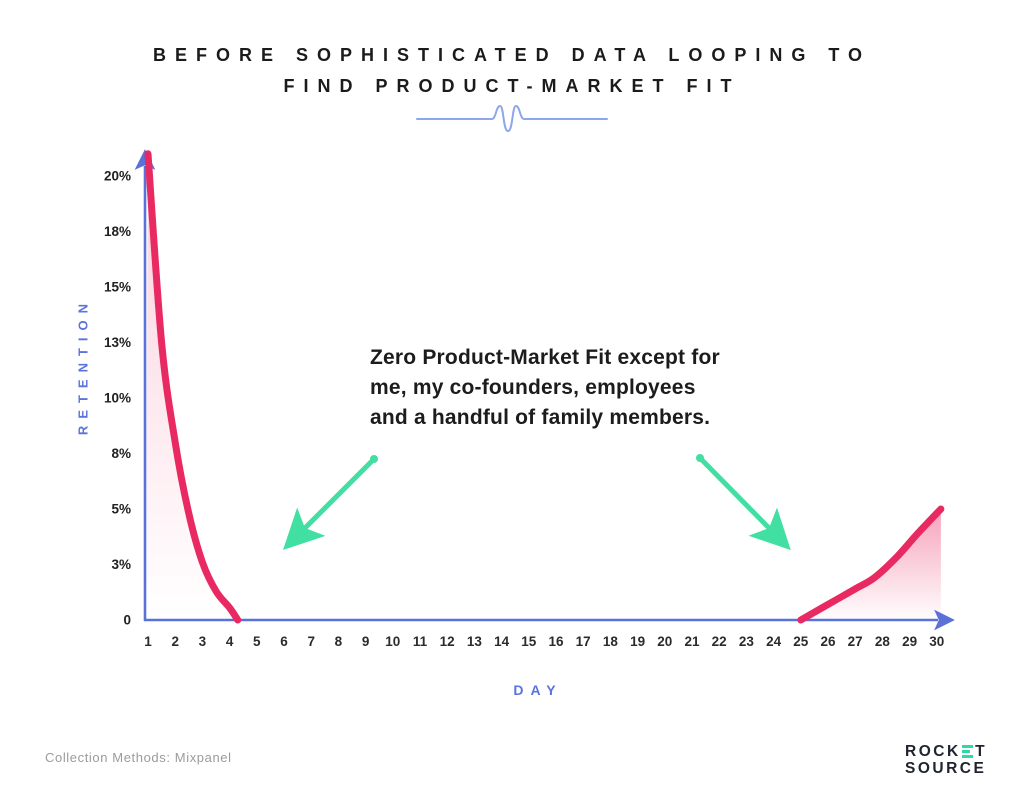  Describe the element at coordinates (540, 417) in the screenshot. I see `annotation-line3: and a handful of family members.` at that location.